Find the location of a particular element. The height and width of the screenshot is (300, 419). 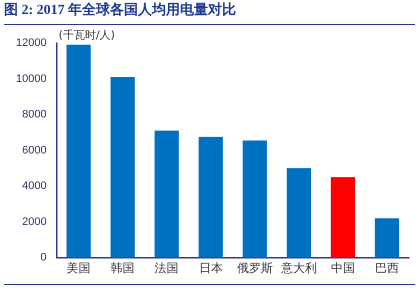

y-tick-label: 12000 is located at coordinates (31, 43).